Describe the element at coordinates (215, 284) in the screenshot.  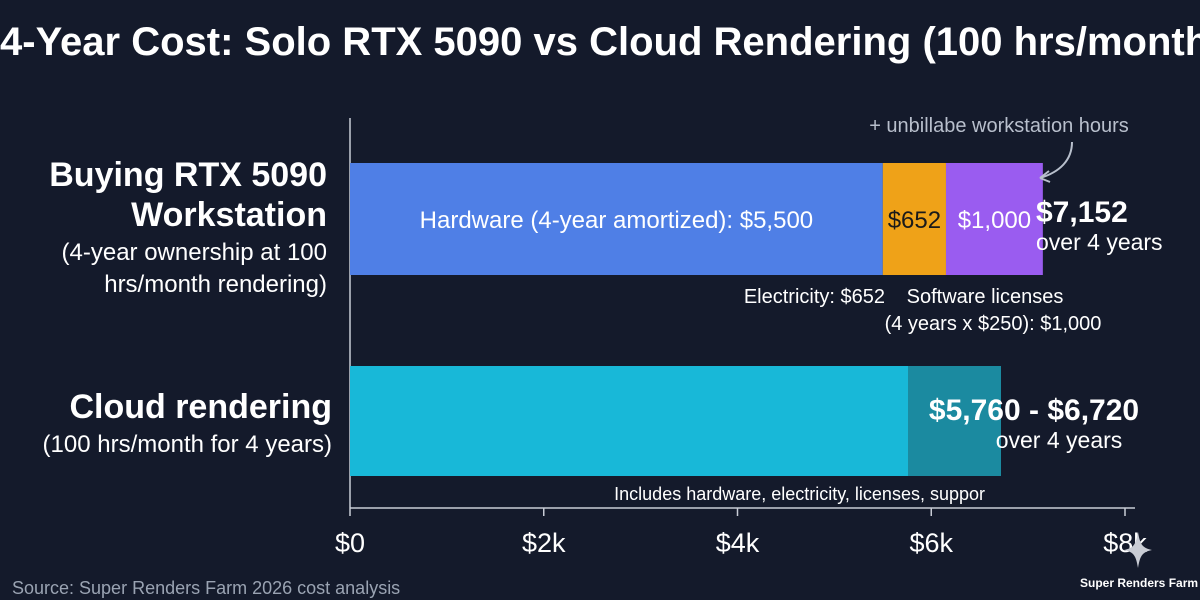
I see `category-sublabel: hrs/month rendering)` at that location.